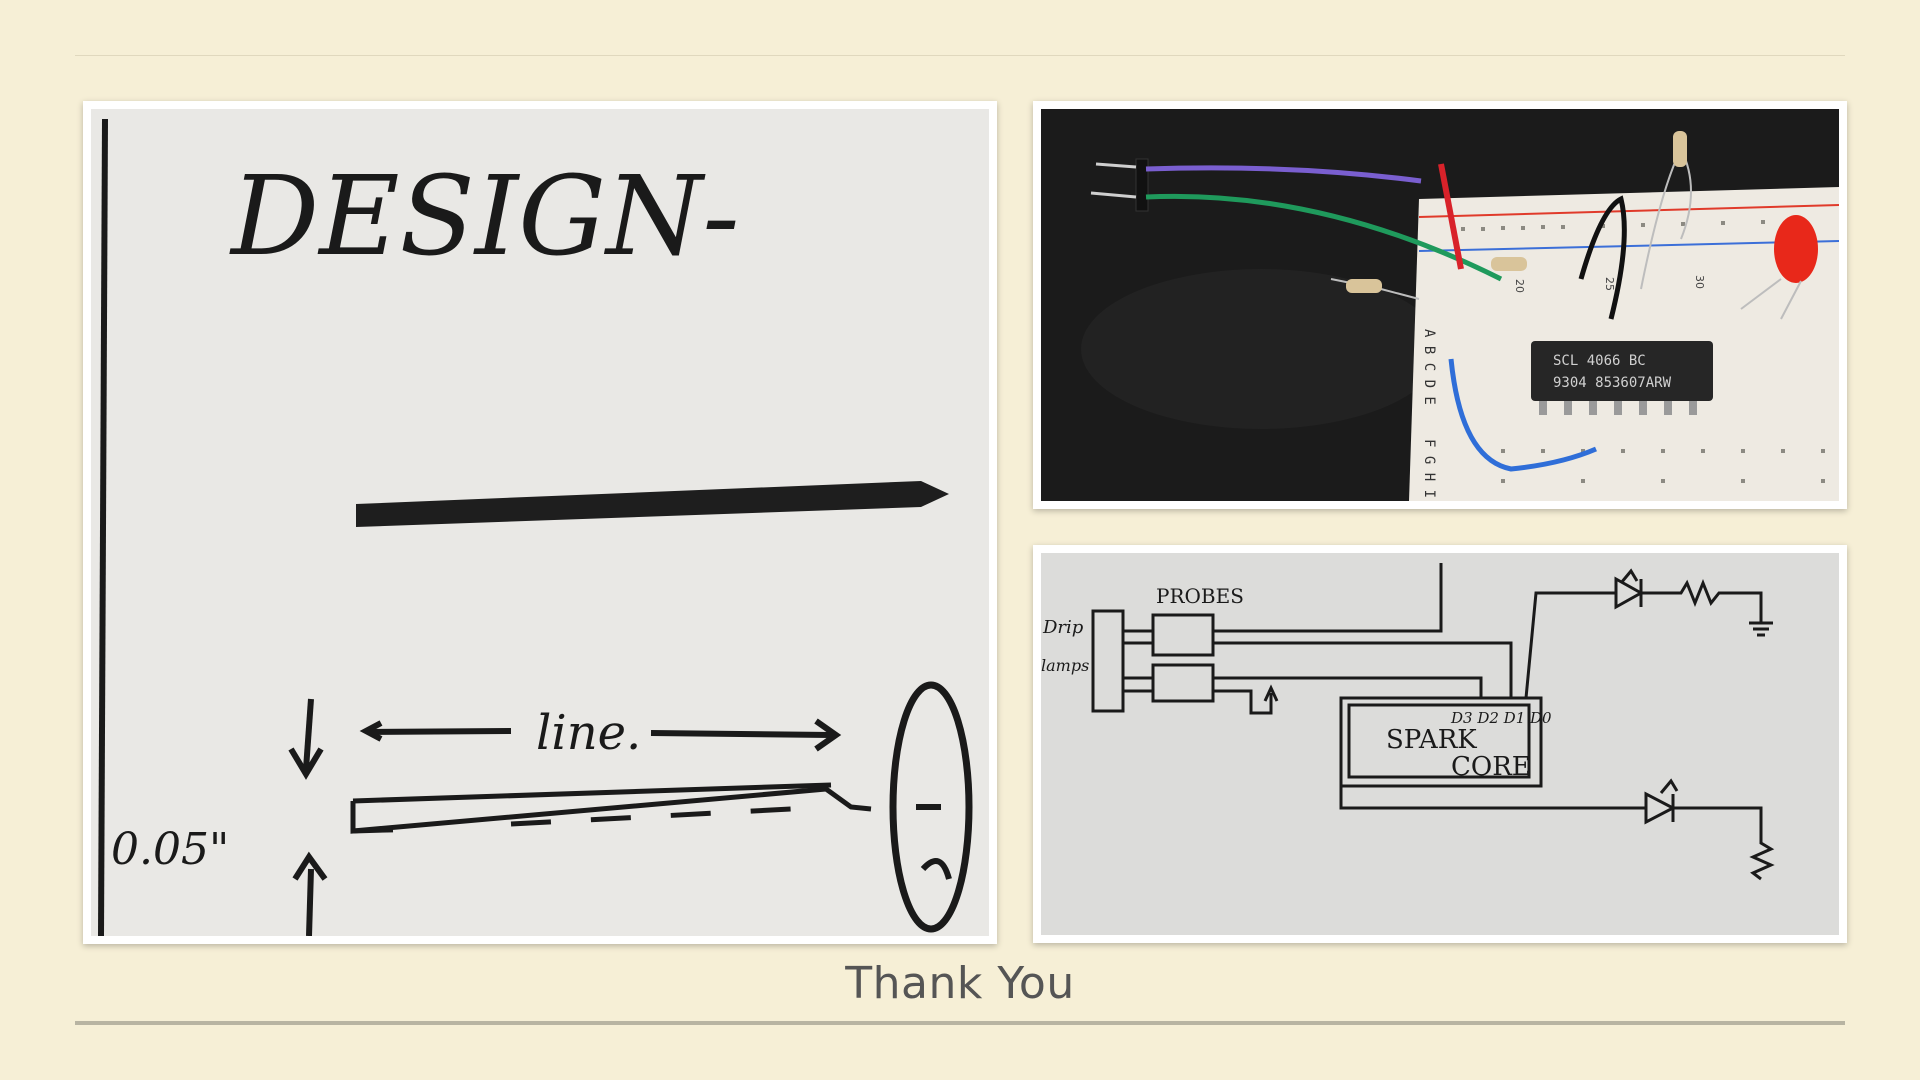 This screenshot has height=1080, width=1920. I want to click on pins-label: D3 D2 D1 D0, so click(1501, 718).